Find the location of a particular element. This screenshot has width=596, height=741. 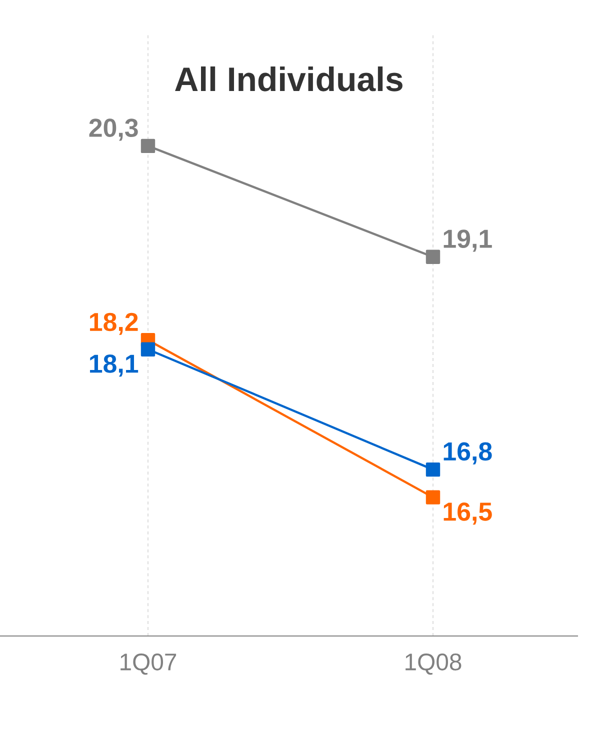

text: All Individuals is located at coordinates (288, 79).